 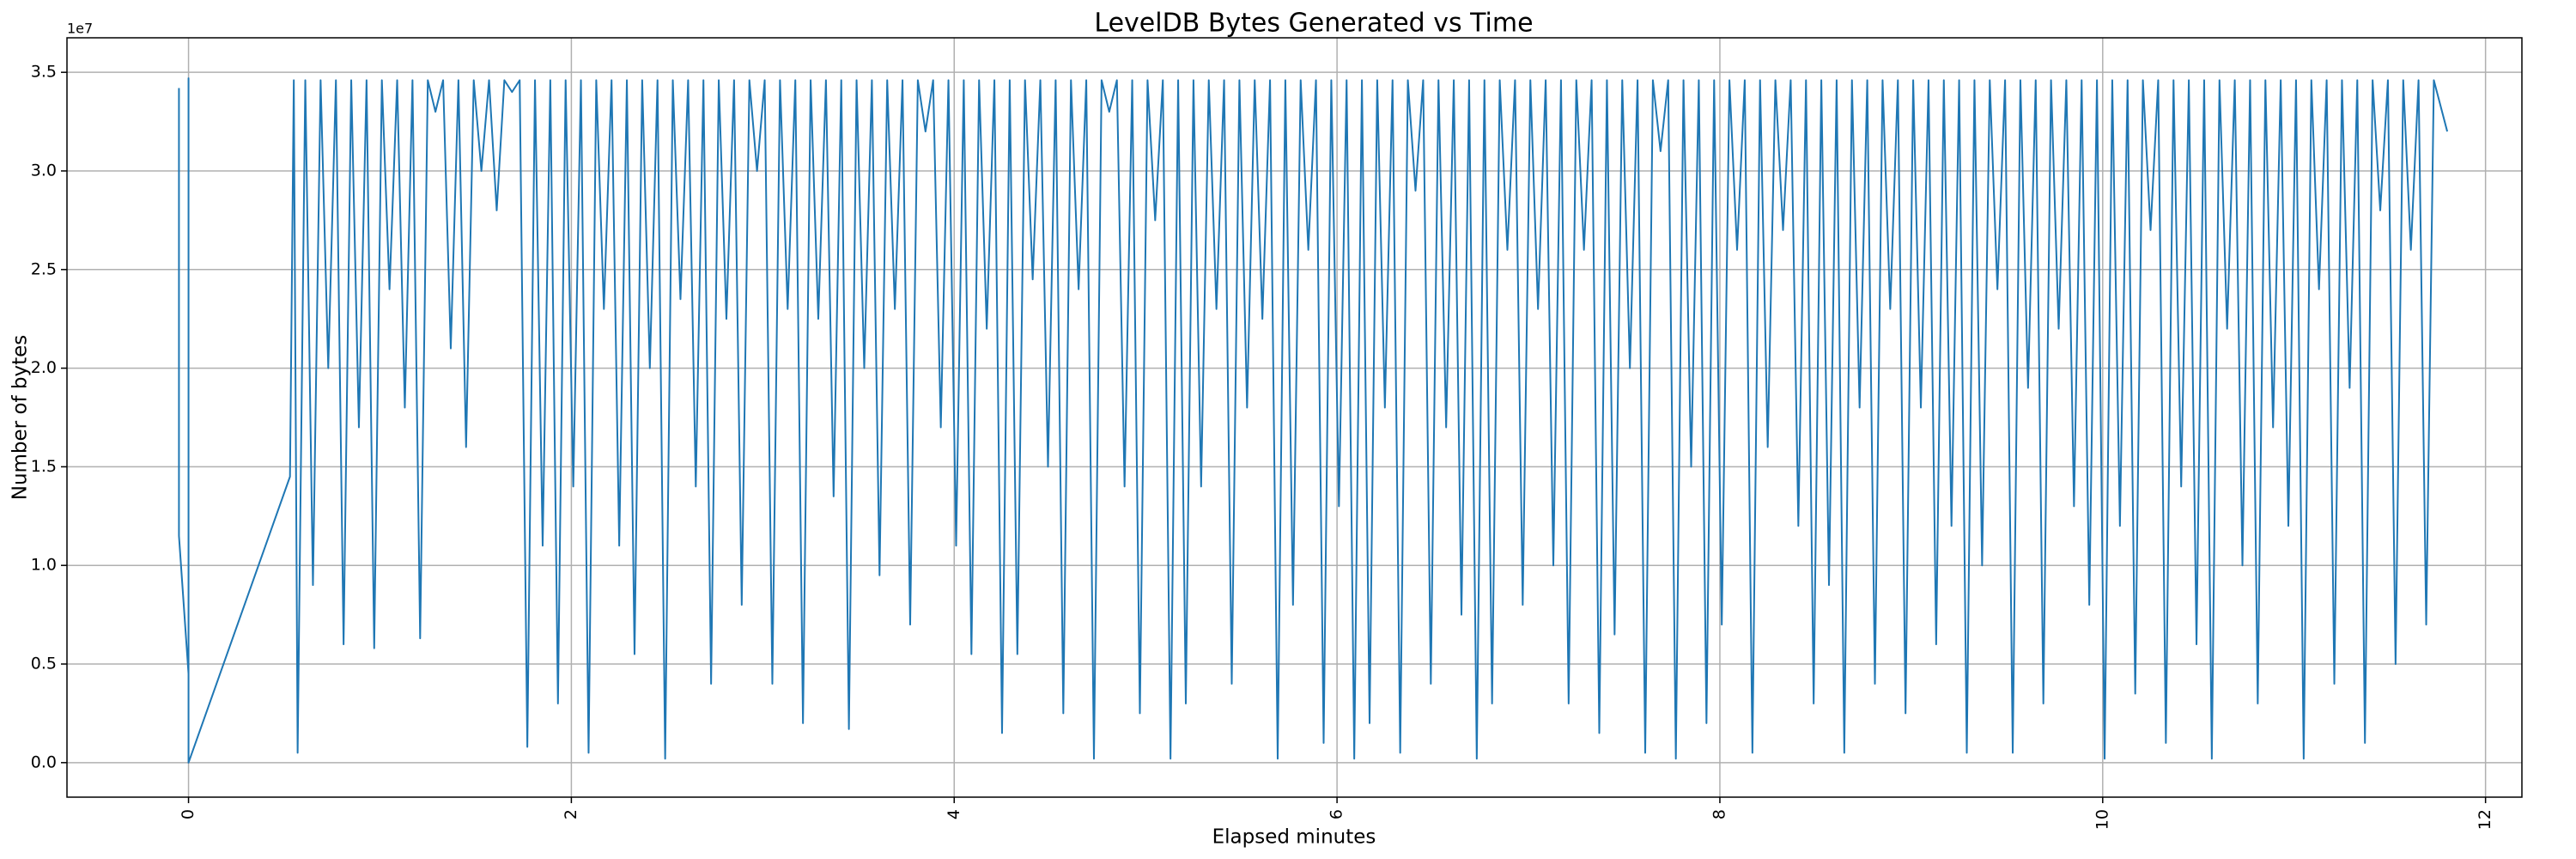 What do you see at coordinates (44, 664) in the screenshot?
I see `y-tick-label: 0.5` at bounding box center [44, 664].